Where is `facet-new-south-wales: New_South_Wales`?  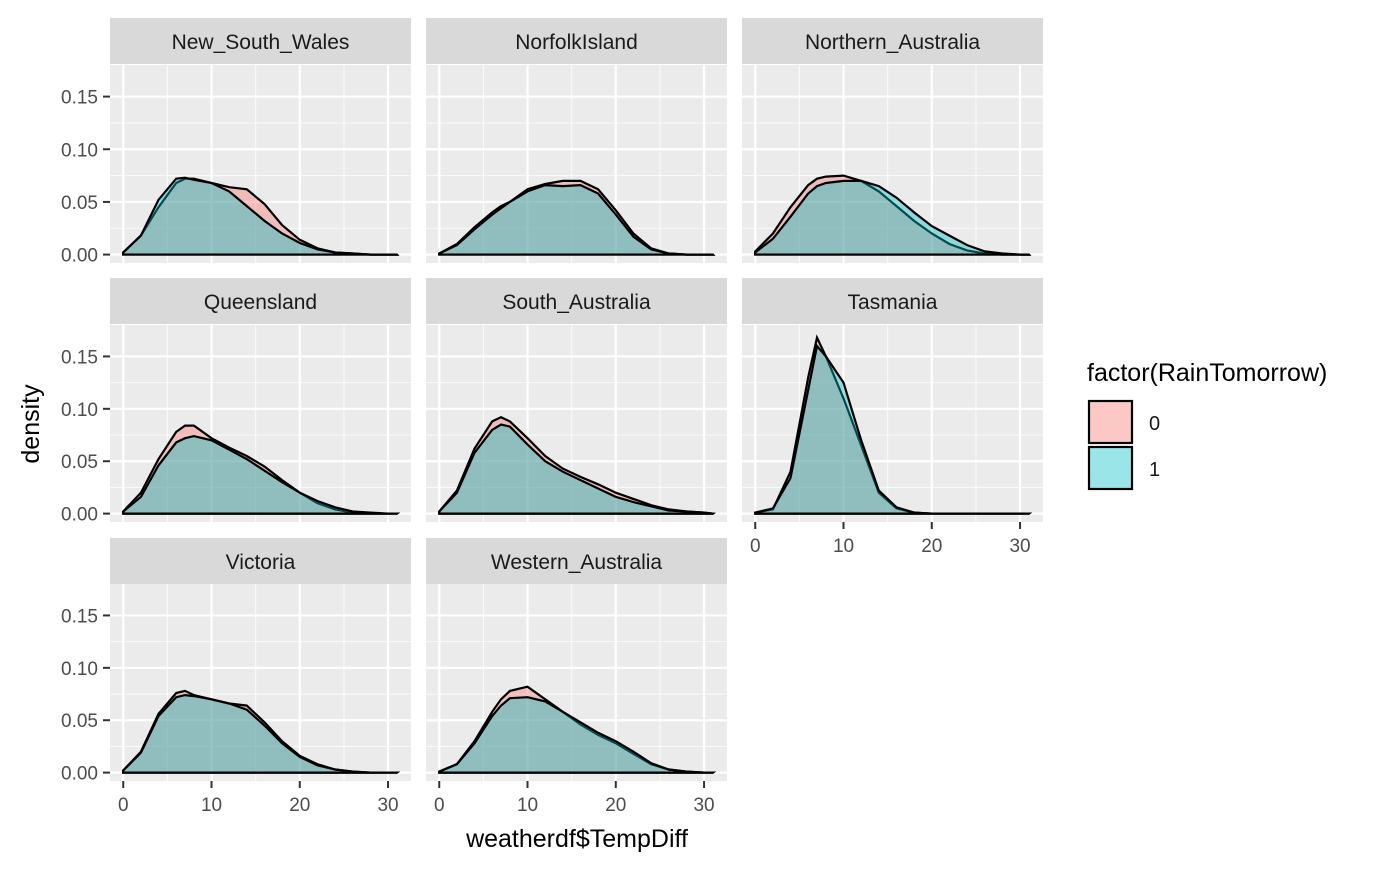
facet-new-south-wales: New_South_Wales is located at coordinates (260, 140).